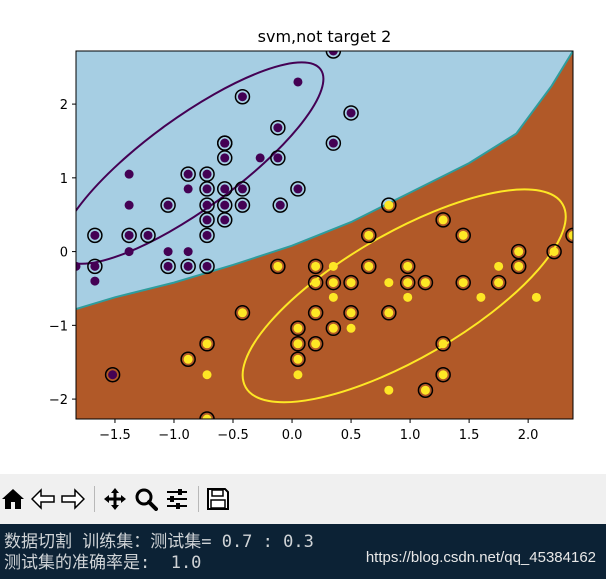  Describe the element at coordinates (480, 557) in the screenshot. I see `watermark-url: https://blog.csdn.net/qq_45384162` at that location.